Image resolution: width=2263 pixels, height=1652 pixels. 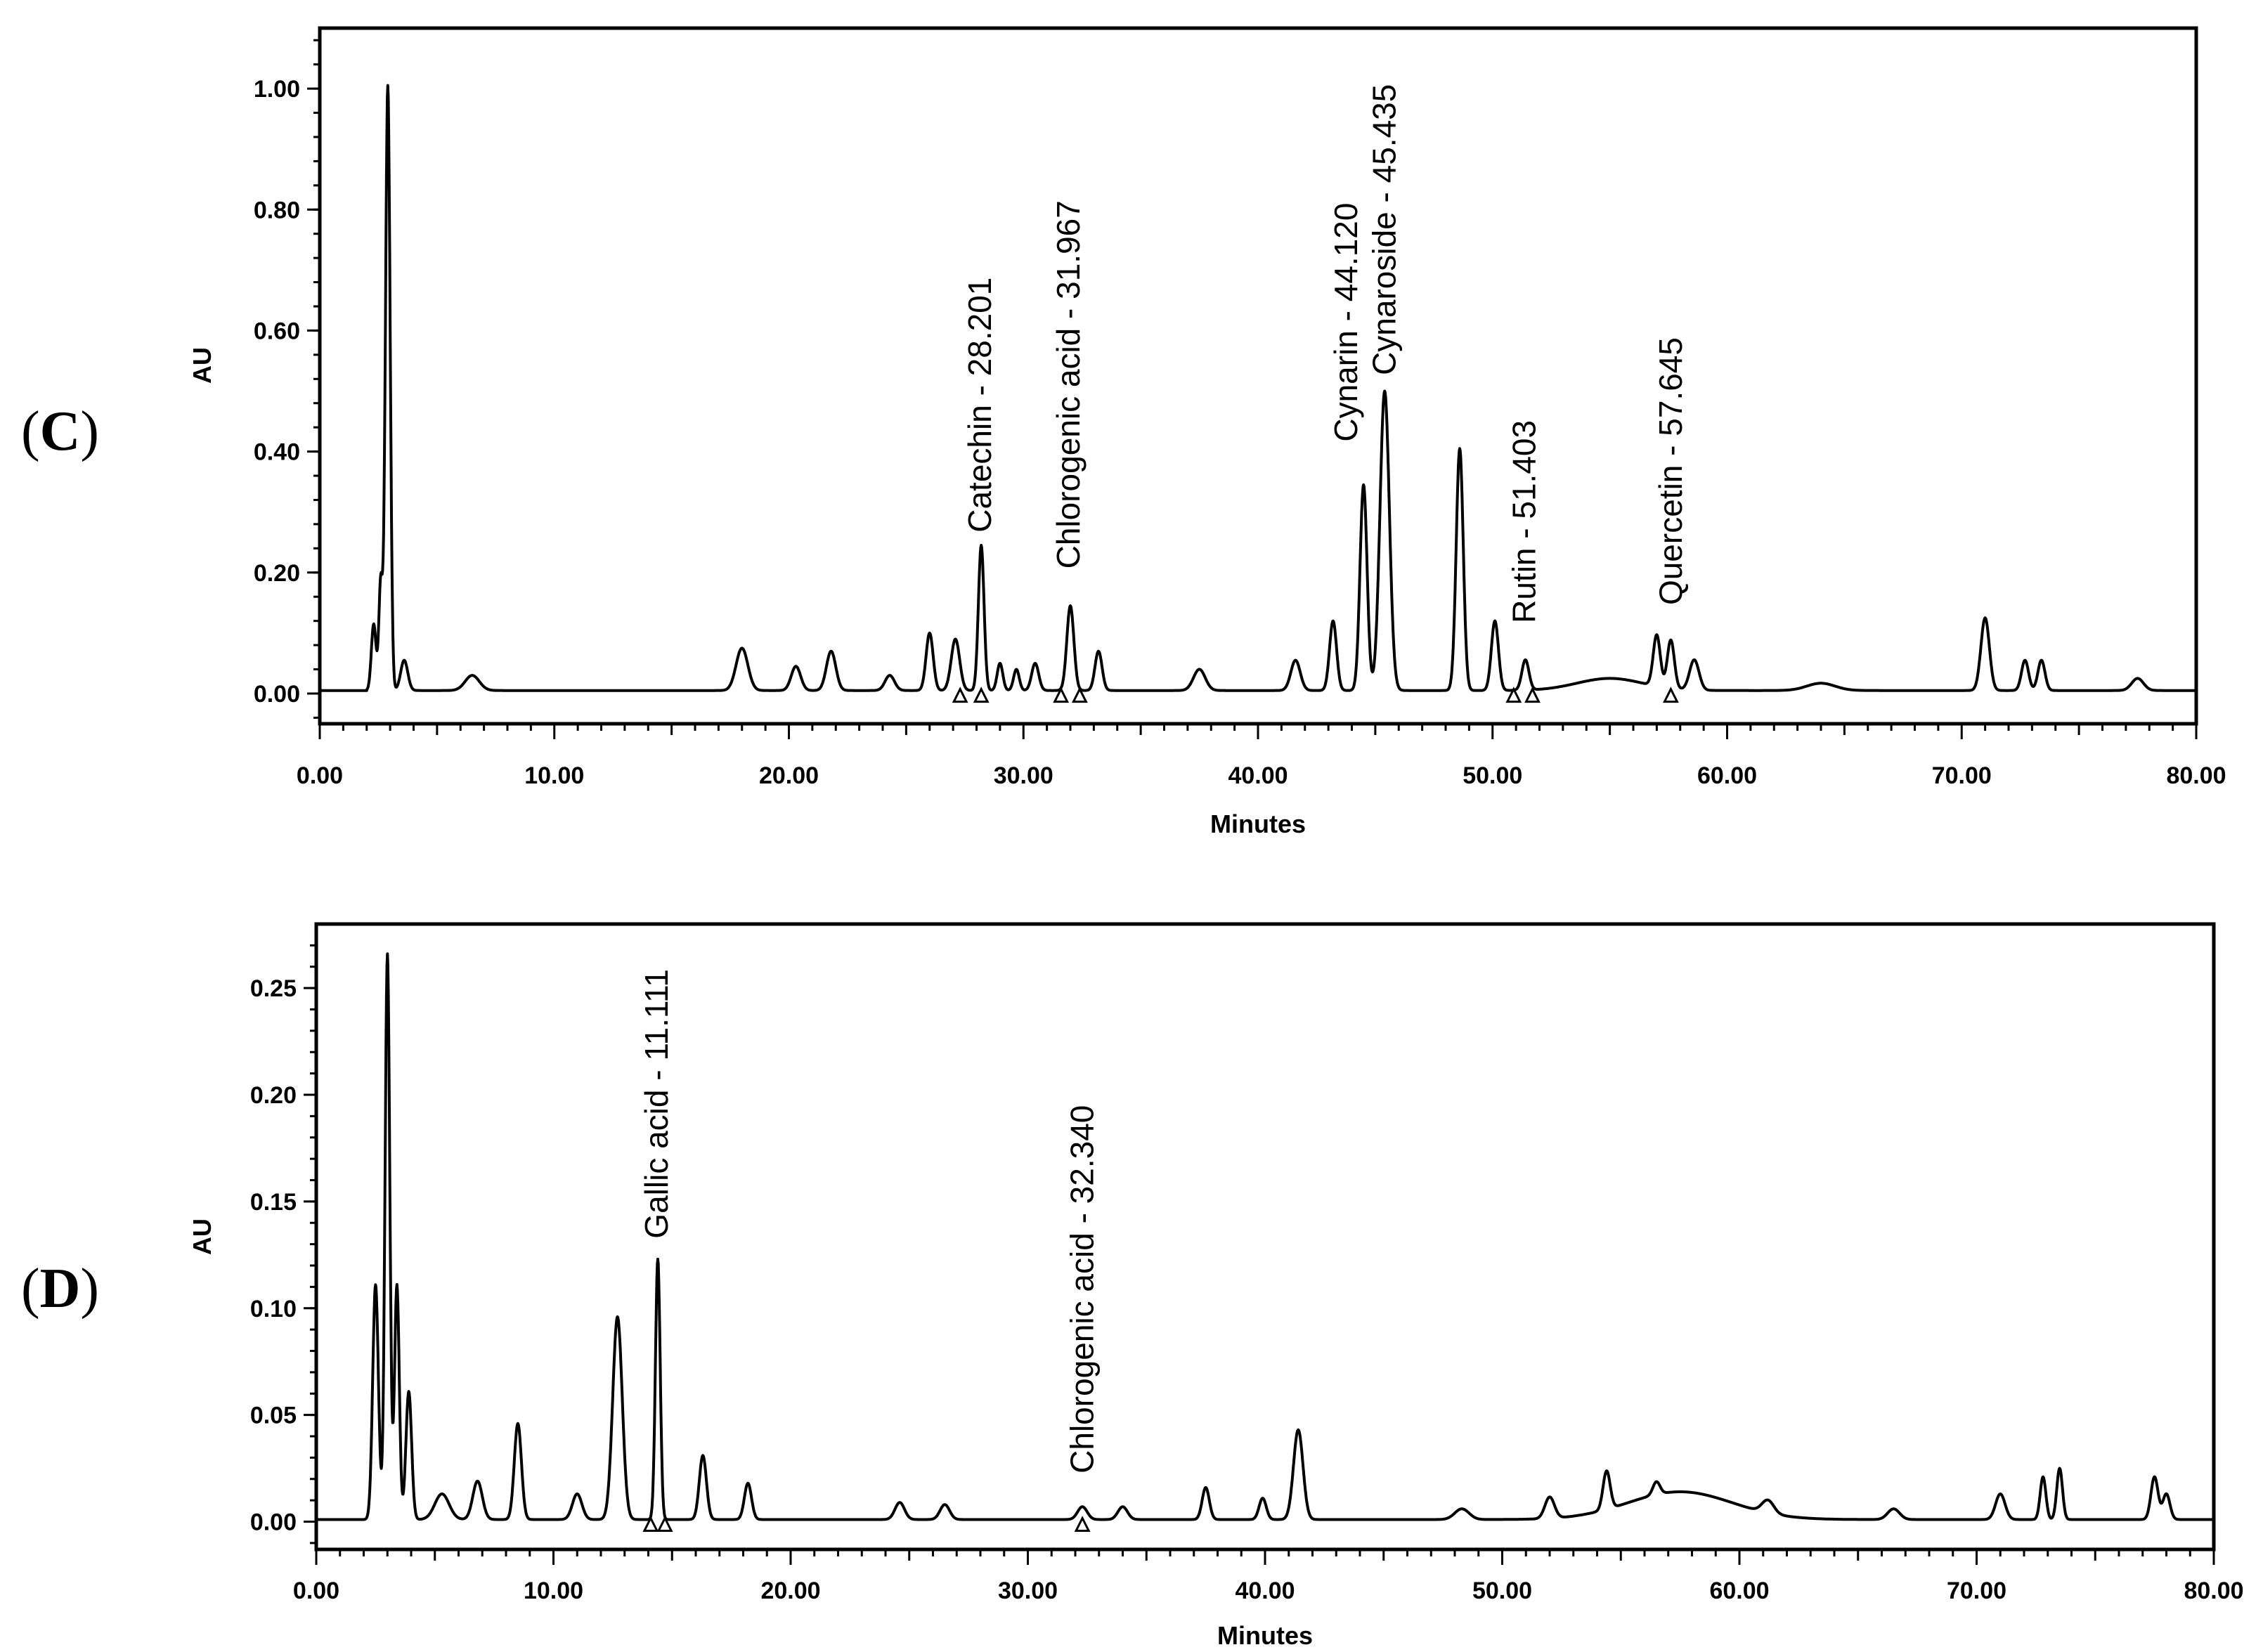 What do you see at coordinates (1384, 229) in the screenshot?
I see `peak-label: Cynaroside - 45.435` at bounding box center [1384, 229].